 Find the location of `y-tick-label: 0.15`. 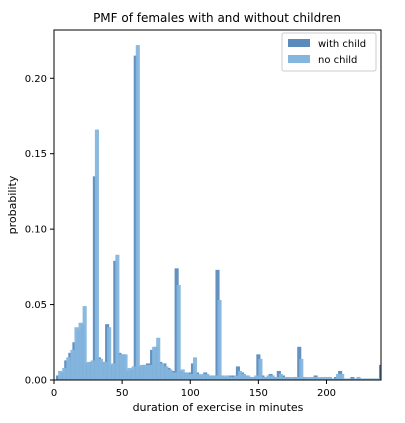

y-tick-label: 0.15 is located at coordinates (36, 154).